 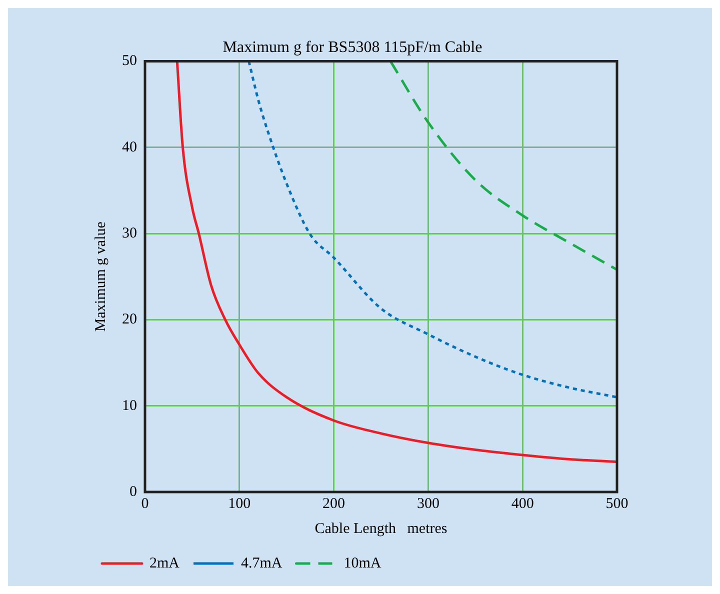 I want to click on y-tick-label: 0, so click(x=133, y=492).